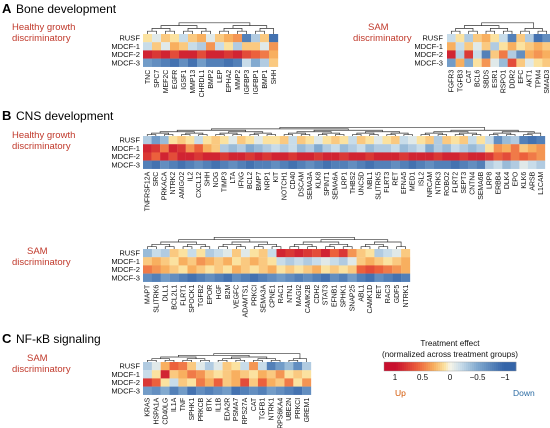 The width and height of the screenshot is (550, 428). I want to click on column-label: BCL6, so click(478, 78).